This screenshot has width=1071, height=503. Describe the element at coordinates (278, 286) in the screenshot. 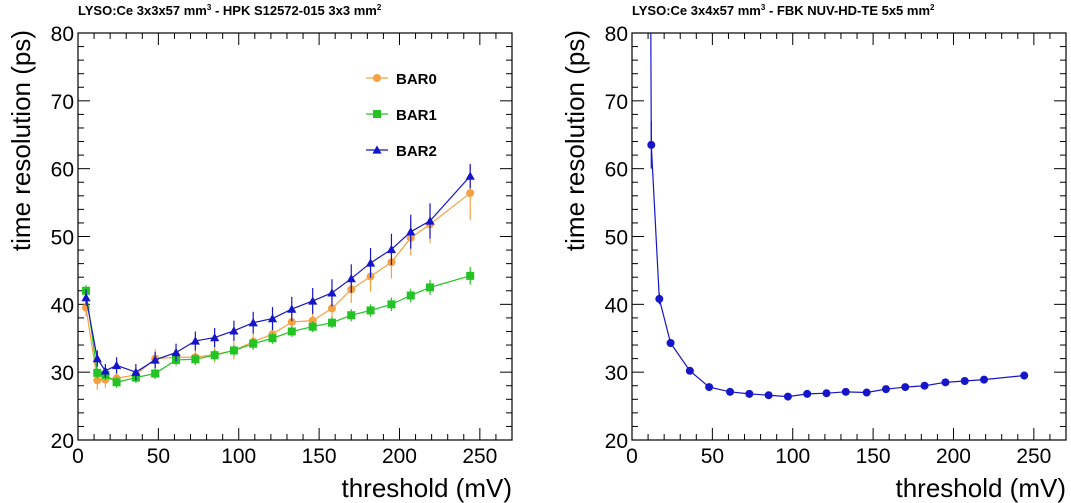

I see `series-line` at that location.